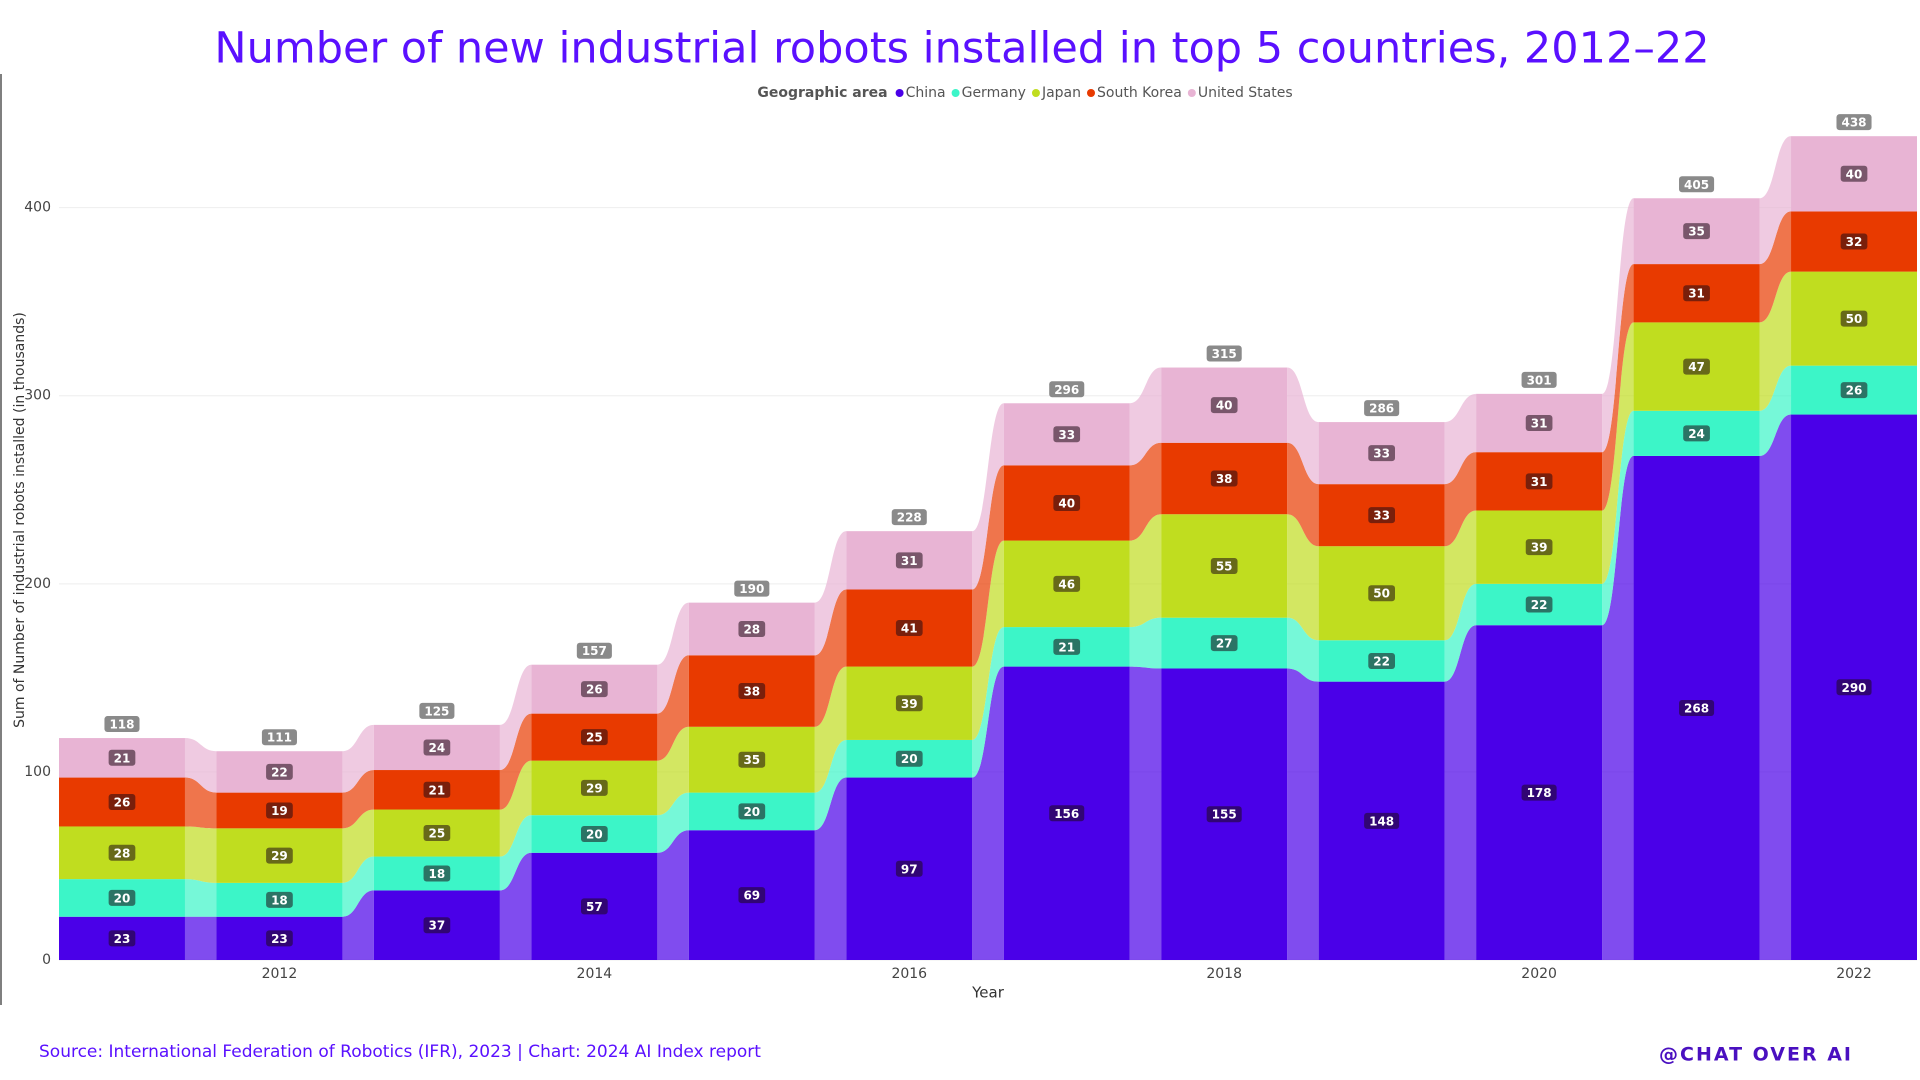 The image size is (1920, 1080). I want to click on data-label-text: 178, so click(1539, 793).